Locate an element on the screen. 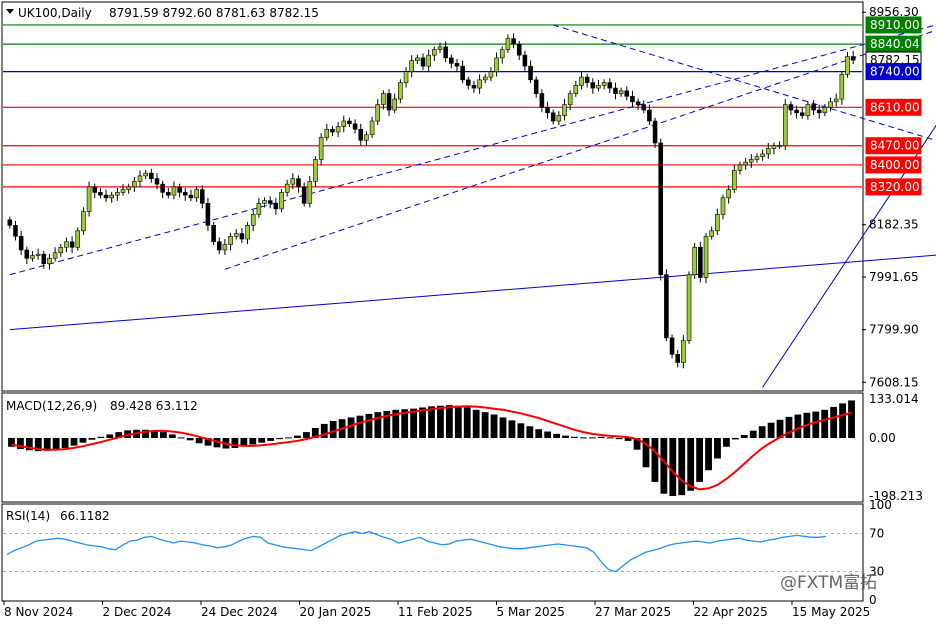  macd-layer is located at coordinates (431, 448).